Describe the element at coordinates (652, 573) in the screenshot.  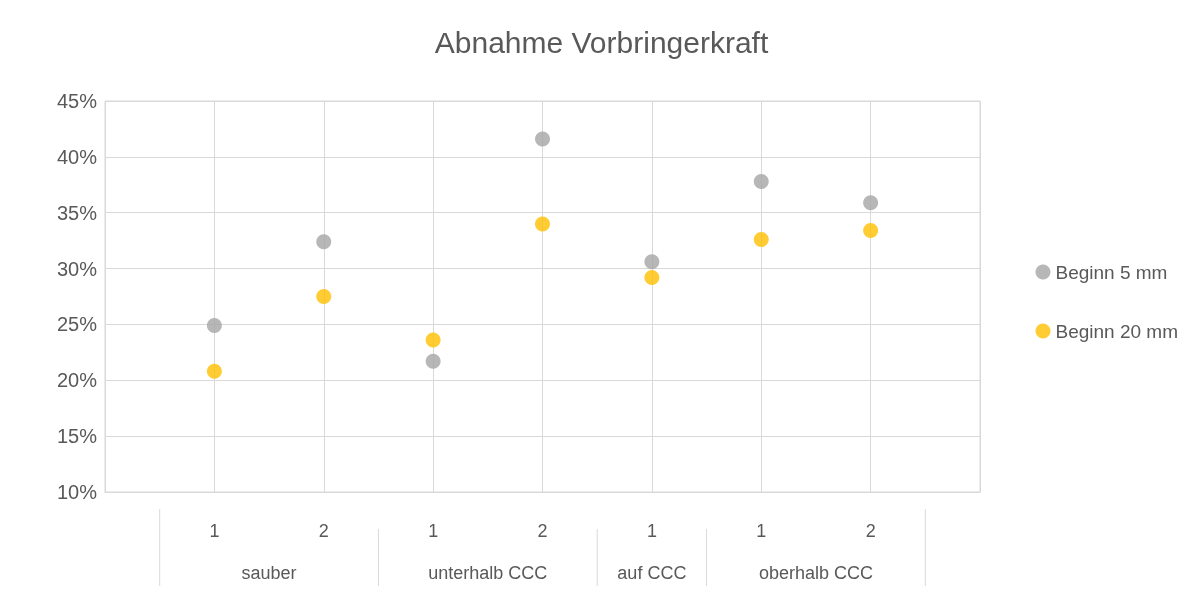
I see `text: auf CCC` at that location.